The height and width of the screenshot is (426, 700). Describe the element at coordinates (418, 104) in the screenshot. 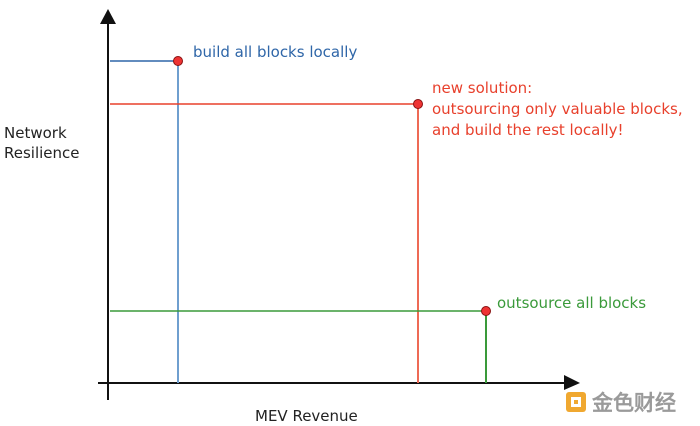

I see `red-point` at that location.